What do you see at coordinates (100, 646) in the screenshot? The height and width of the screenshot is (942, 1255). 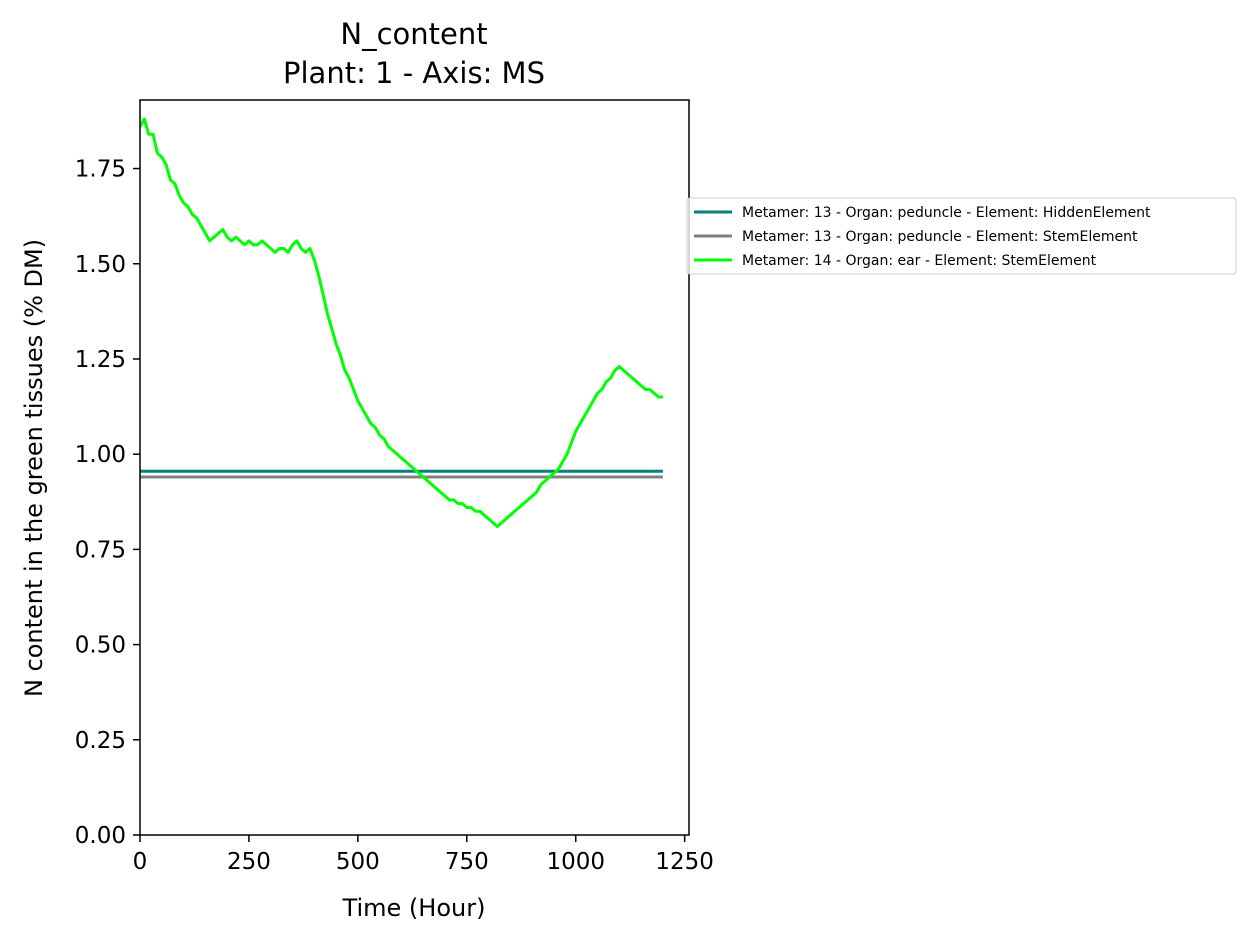 I see `y-tick-label: 0.50` at bounding box center [100, 646].